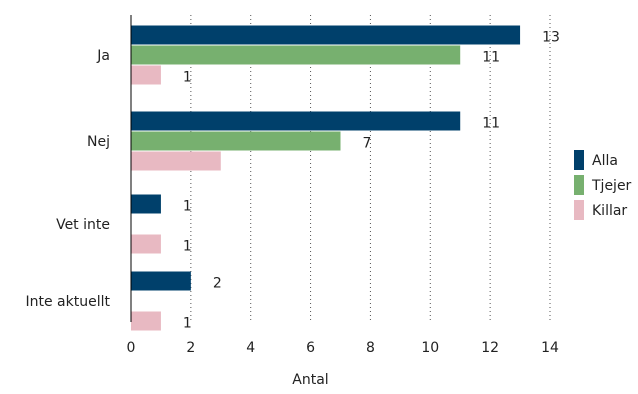 This screenshot has width=638, height=394. Describe the element at coordinates (370, 348) in the screenshot. I see `x-tick-label: 8` at that location.